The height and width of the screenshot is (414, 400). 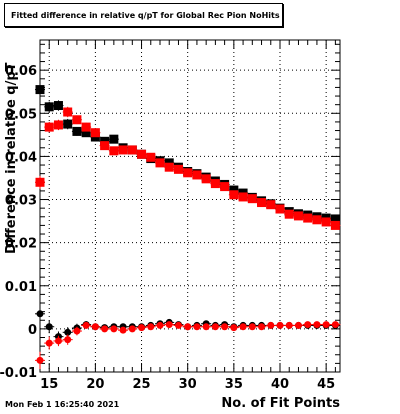 I want to click on x-tick-label: 30, so click(x=188, y=384).